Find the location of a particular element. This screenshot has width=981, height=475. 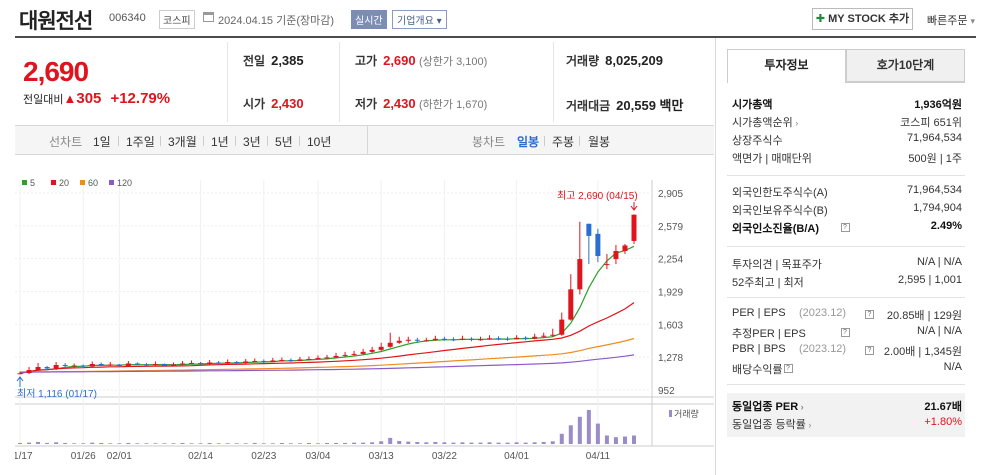

tab-order-book: 호가10단계 is located at coordinates (905, 65).